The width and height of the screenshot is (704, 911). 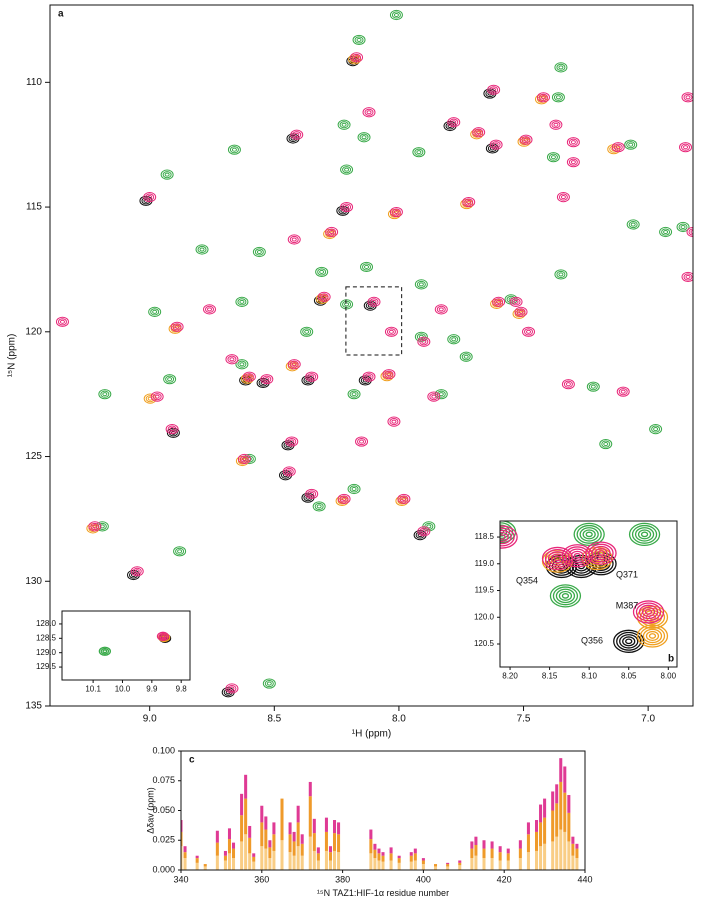 I want to click on y-tick-label: 125, so click(x=33, y=456).